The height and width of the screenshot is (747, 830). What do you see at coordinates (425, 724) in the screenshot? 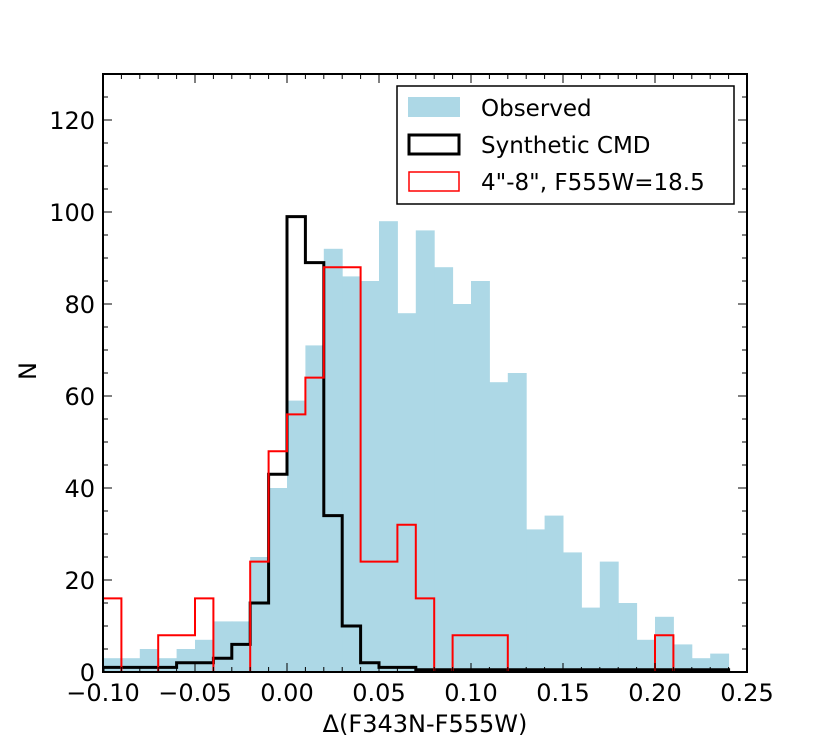
I see `x-axis-title: Δ(F343N-F555W)` at bounding box center [425, 724].